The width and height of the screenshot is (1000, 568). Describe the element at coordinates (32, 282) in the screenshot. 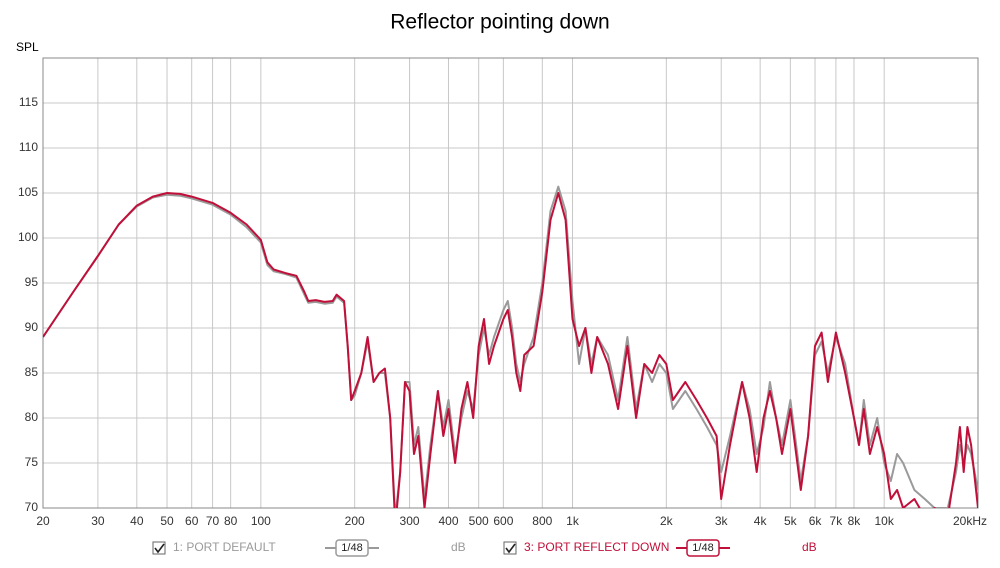

I see `y-tick-label: 95` at that location.